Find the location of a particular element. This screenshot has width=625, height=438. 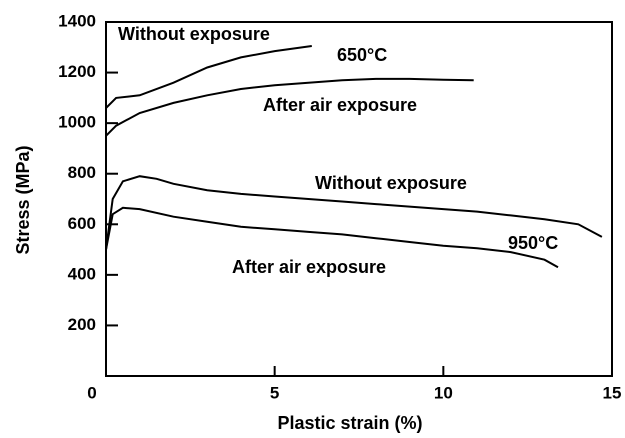

y-tick-label: 600 is located at coordinates (82, 223).